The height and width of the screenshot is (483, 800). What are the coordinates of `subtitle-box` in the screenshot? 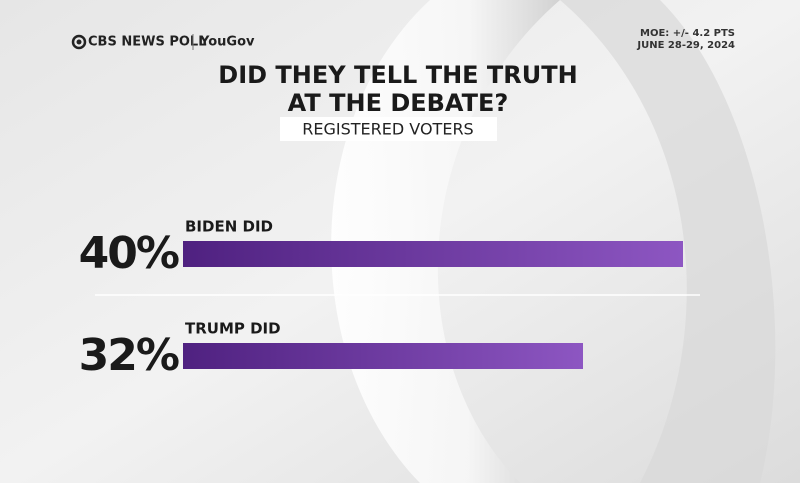 It's located at (388, 129).